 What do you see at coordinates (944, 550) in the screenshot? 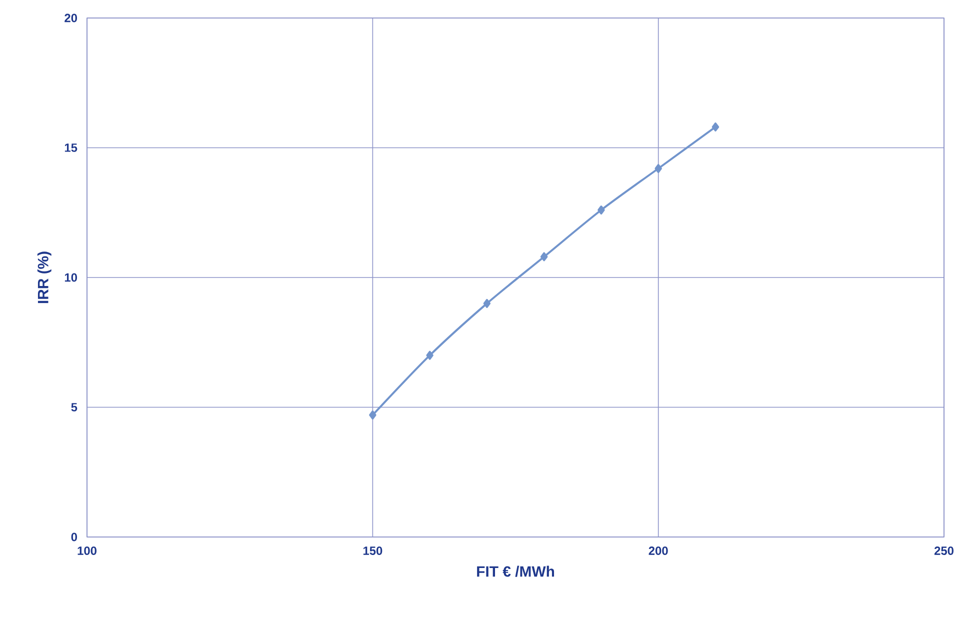
I see `x-tick-label: 250` at bounding box center [944, 550].